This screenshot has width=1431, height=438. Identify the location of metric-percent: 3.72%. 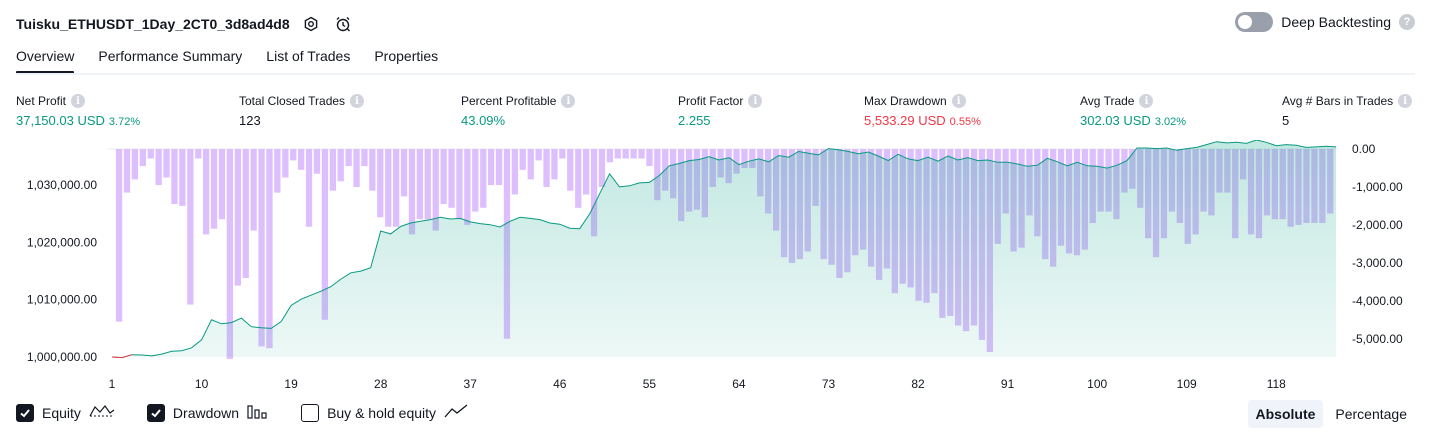
(124, 122).